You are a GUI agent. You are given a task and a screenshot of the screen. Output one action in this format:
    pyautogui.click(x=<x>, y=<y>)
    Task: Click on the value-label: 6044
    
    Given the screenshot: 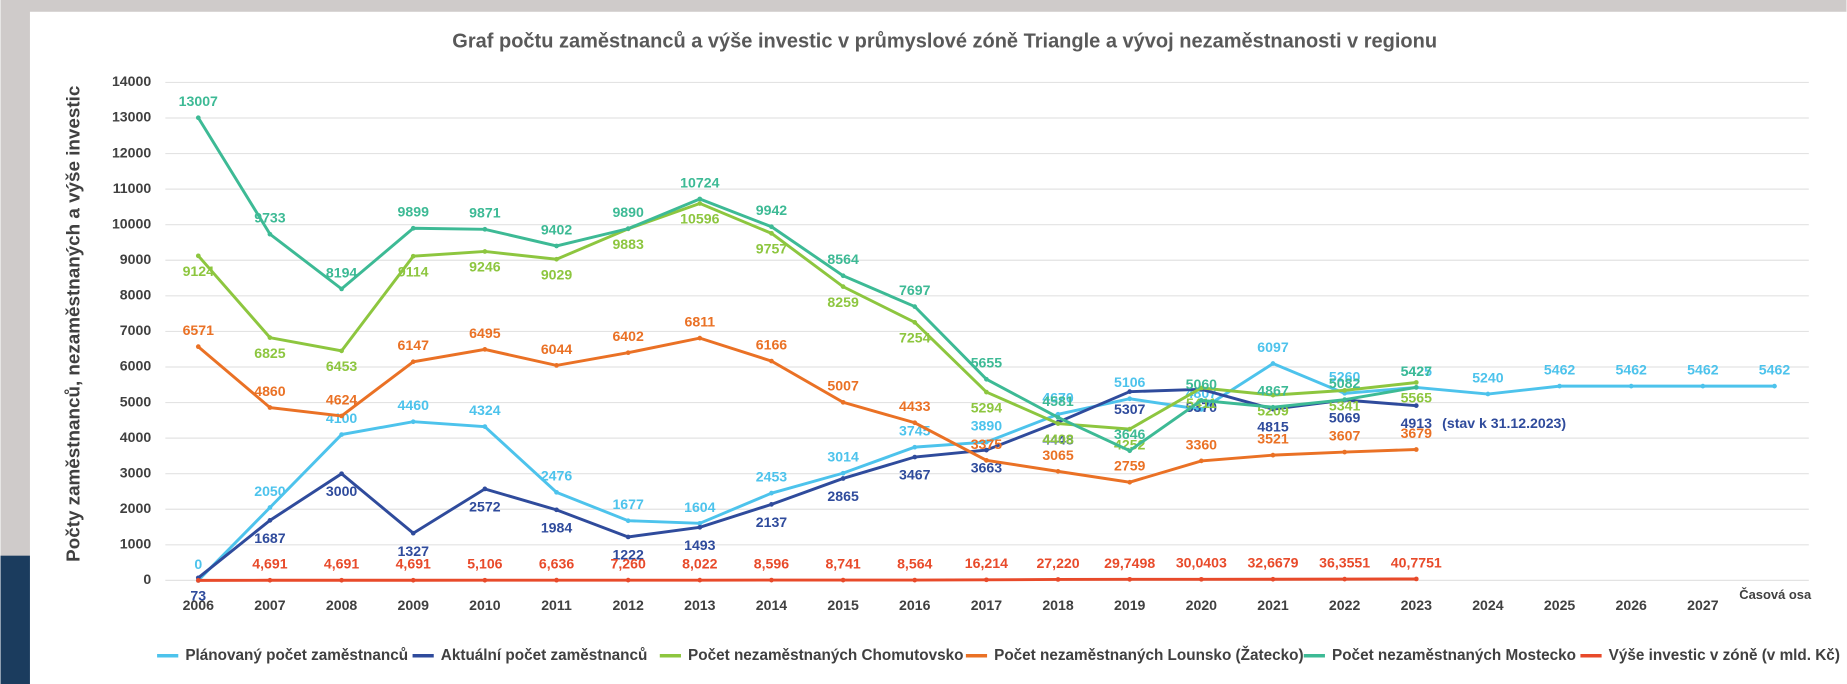 What is the action you would take?
    pyautogui.click(x=557, y=349)
    